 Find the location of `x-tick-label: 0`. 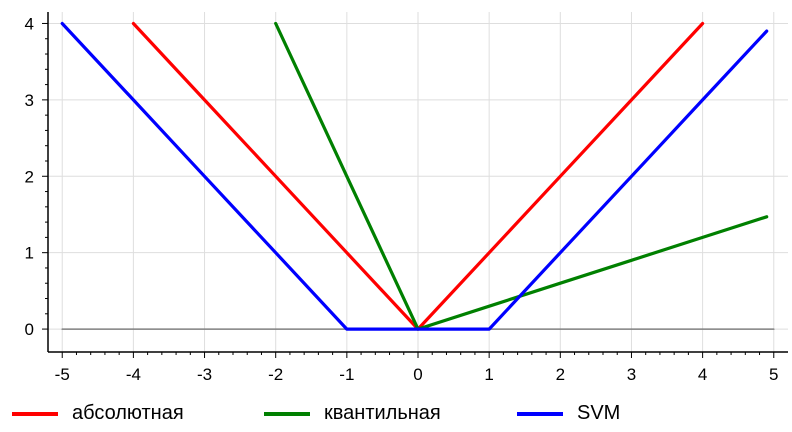

x-tick-label: 0 is located at coordinates (417, 374).